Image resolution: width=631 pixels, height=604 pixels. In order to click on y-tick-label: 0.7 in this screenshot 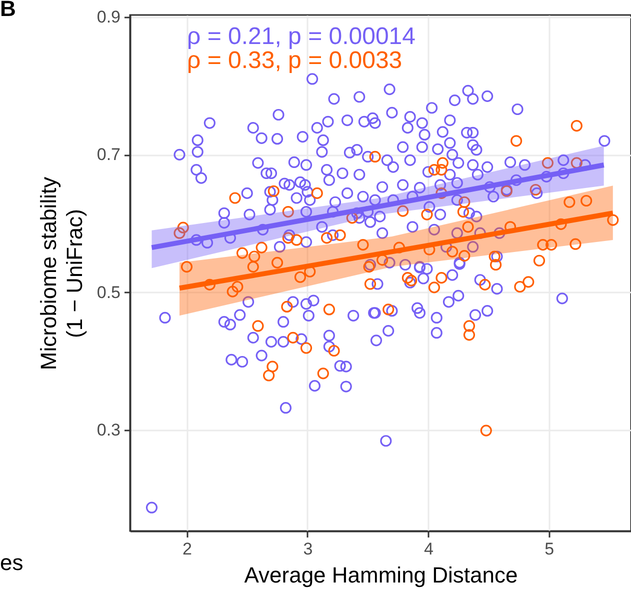, I will do `click(108, 154)`.